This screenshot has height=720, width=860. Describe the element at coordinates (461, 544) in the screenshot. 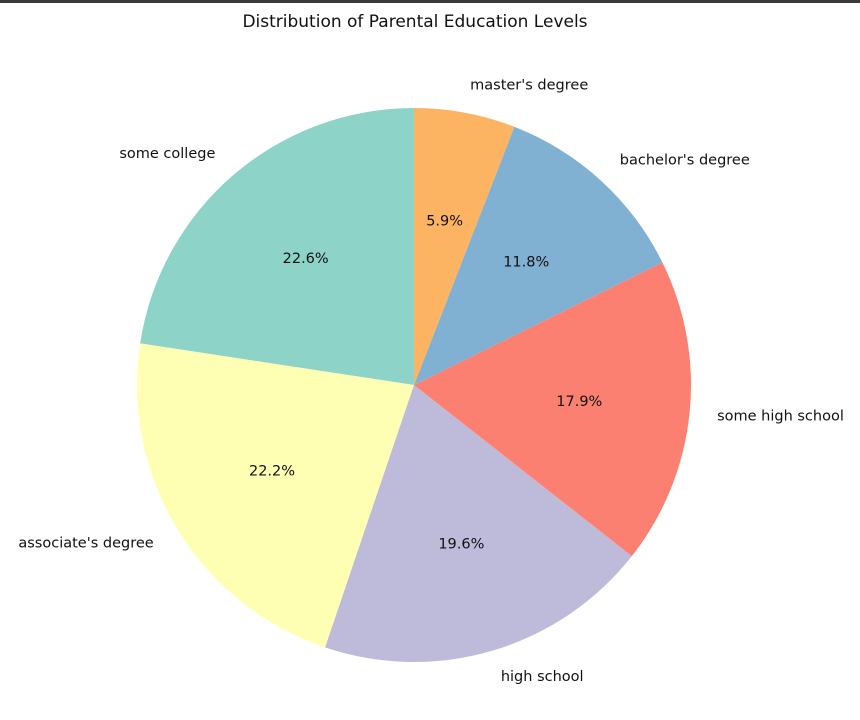

I see `slice-percent-label: 19.6%` at that location.